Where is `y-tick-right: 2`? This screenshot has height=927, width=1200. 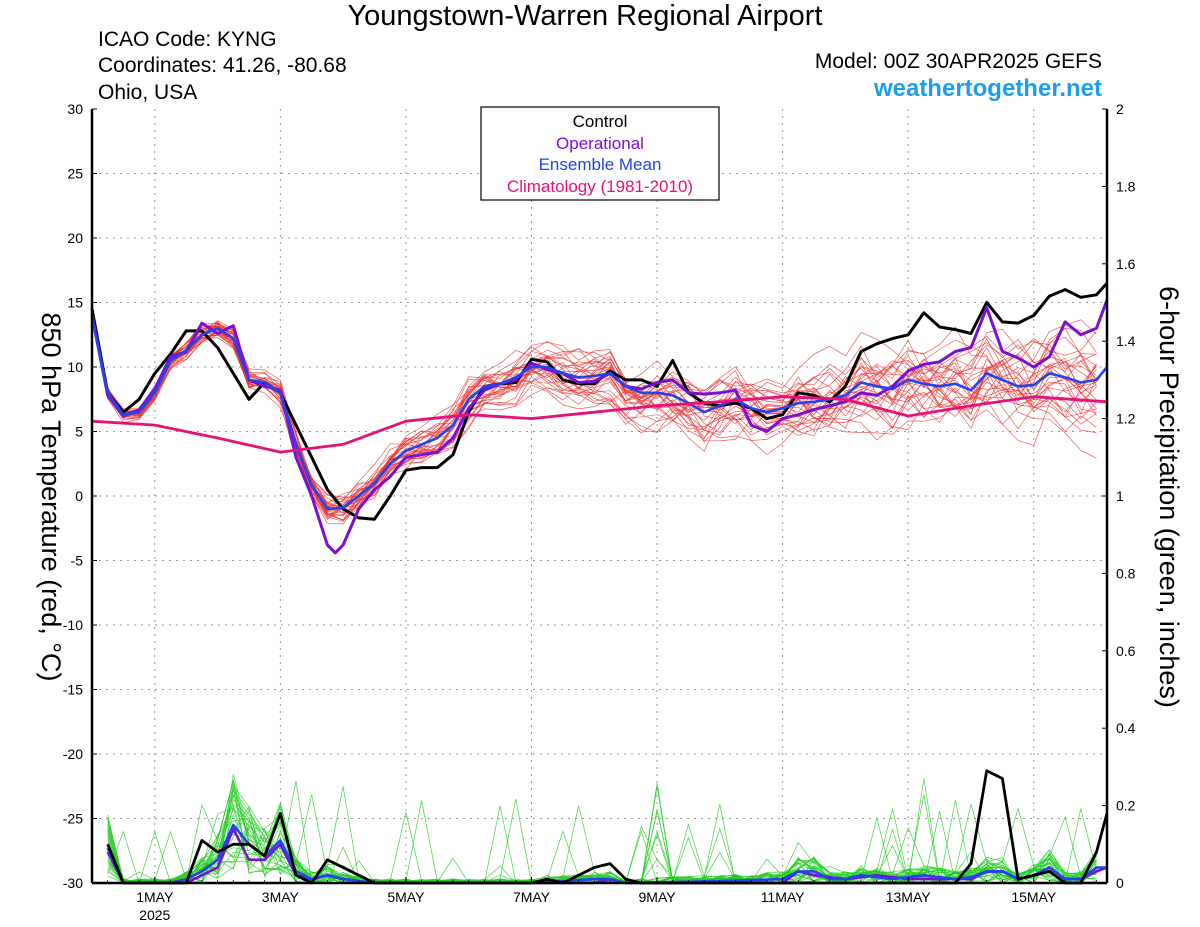 y-tick-right: 2 is located at coordinates (1120, 109).